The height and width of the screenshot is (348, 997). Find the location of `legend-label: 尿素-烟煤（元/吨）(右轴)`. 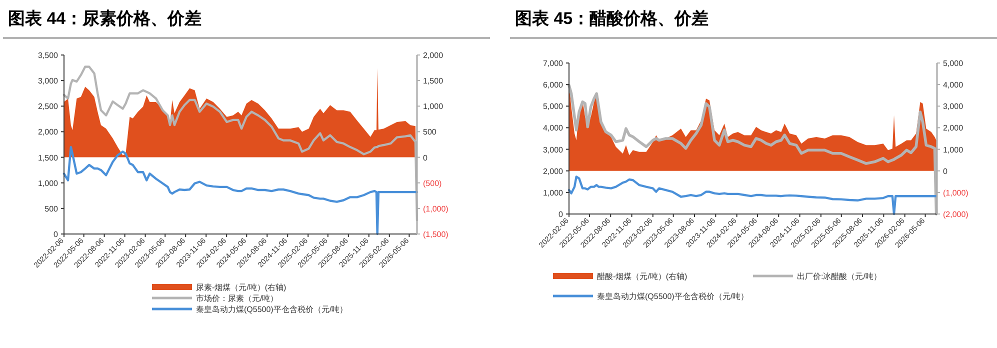

legend-label: 尿素-烟煤（元/吨）(右轴) is located at coordinates (241, 287).